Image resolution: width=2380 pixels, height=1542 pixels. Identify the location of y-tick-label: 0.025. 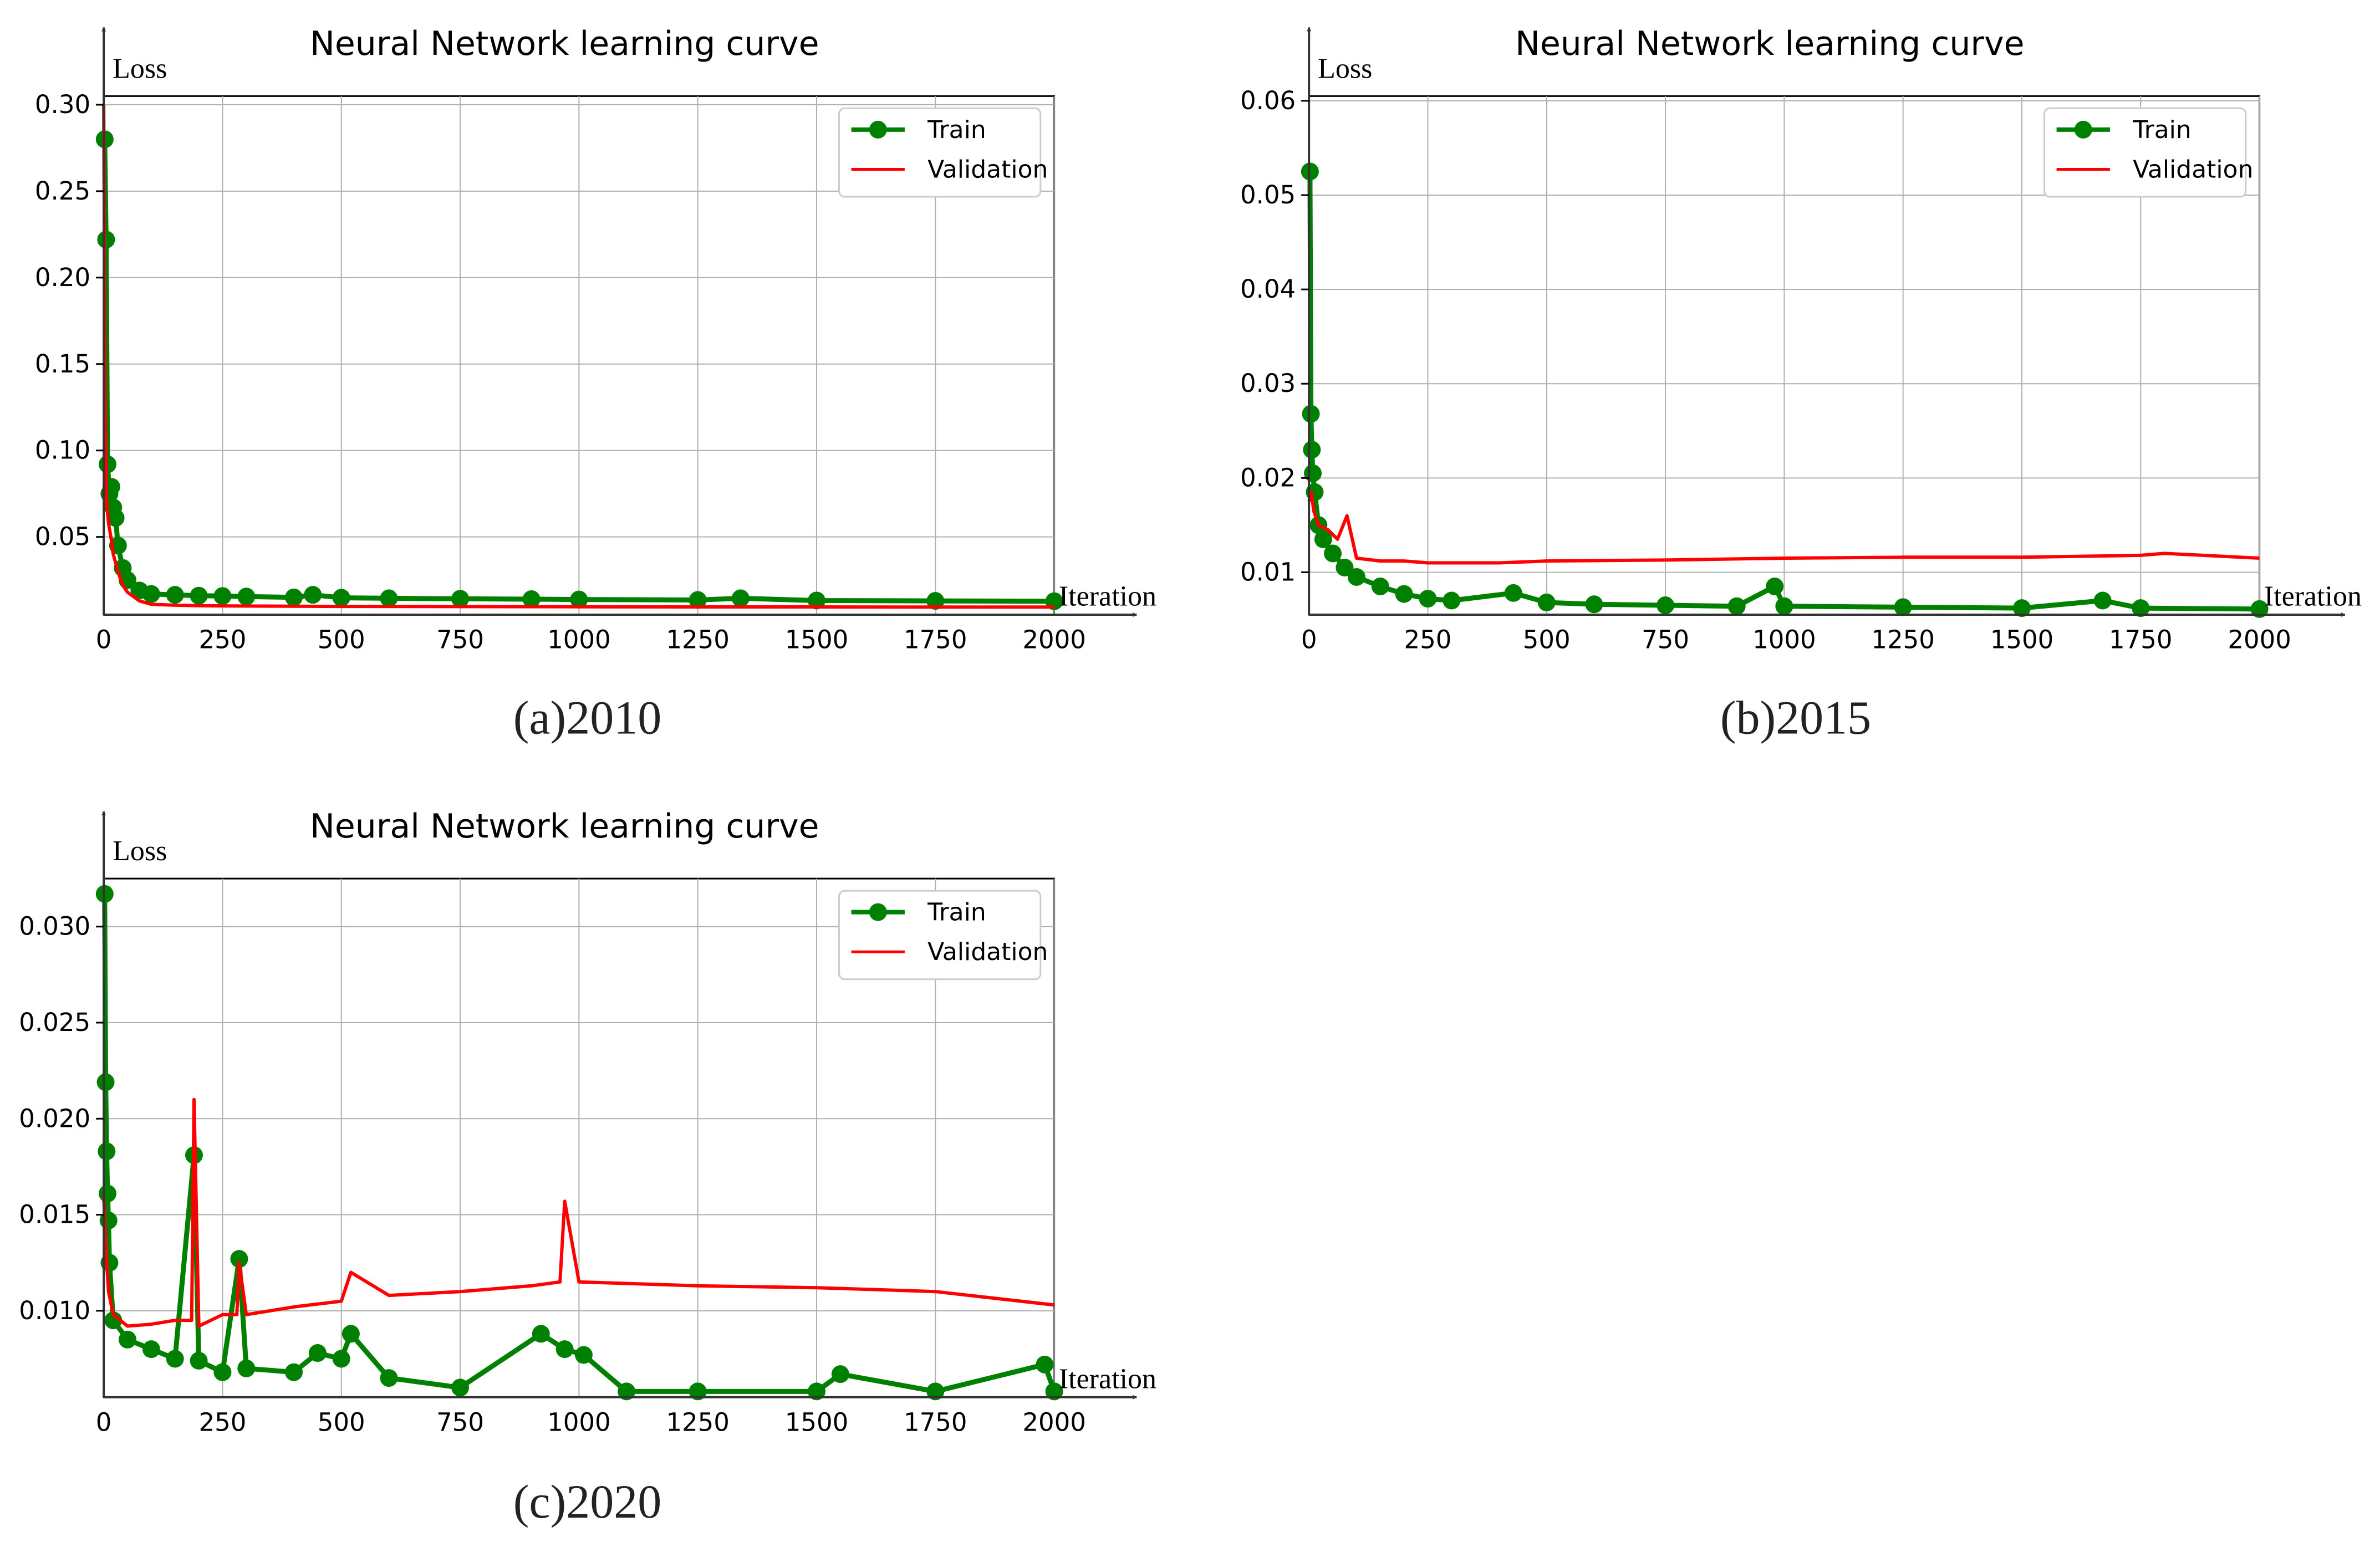
(54, 1023).